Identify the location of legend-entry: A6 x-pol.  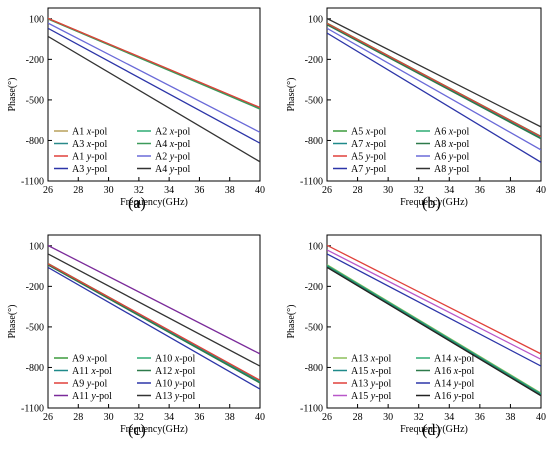
(452, 132).